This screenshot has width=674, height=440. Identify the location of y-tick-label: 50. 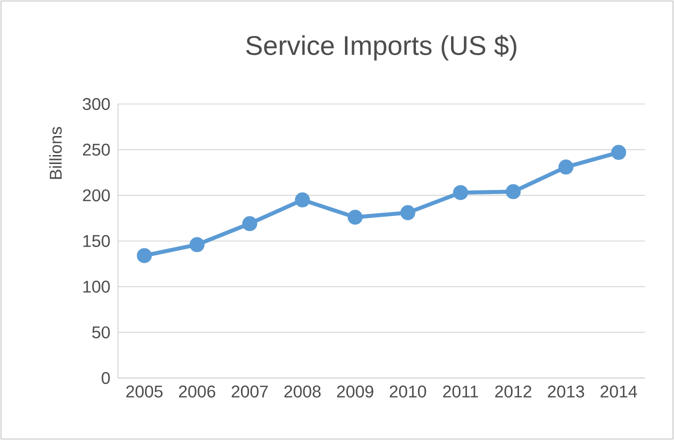
(101, 332).